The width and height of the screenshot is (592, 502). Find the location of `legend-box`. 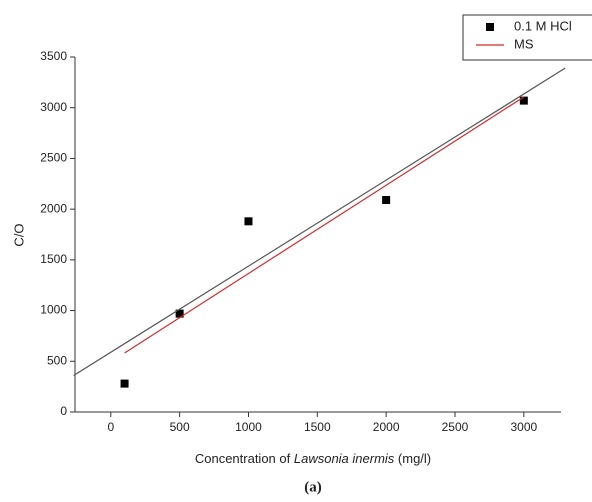

legend-box is located at coordinates (527, 37).